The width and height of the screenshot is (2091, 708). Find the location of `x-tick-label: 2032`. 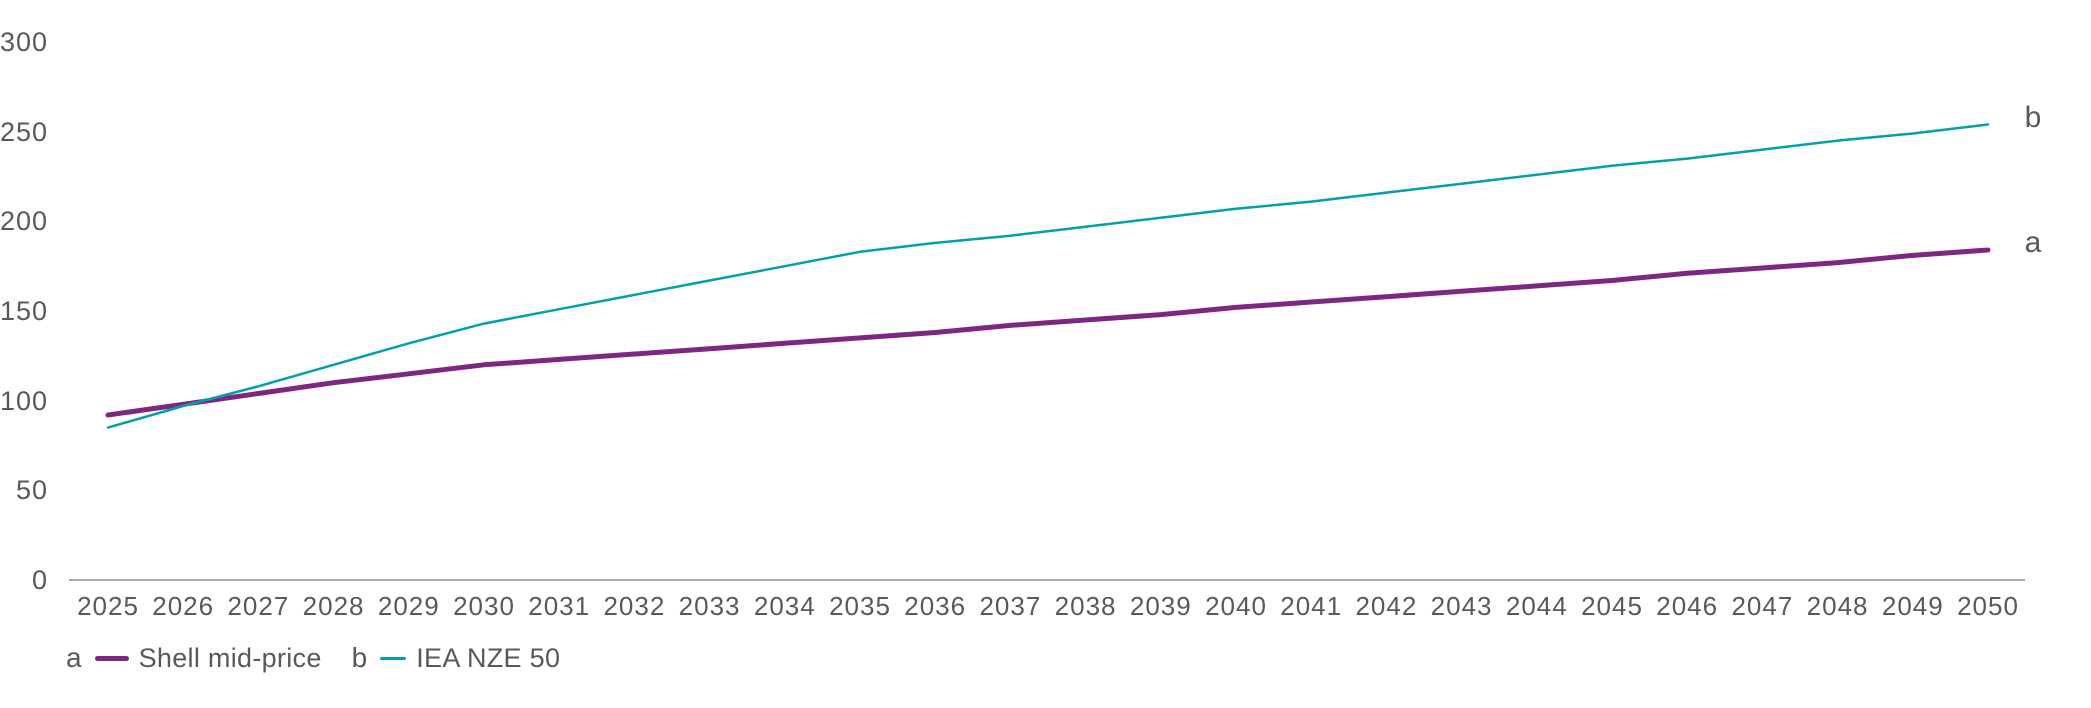

x-tick-label: 2032 is located at coordinates (634, 606).